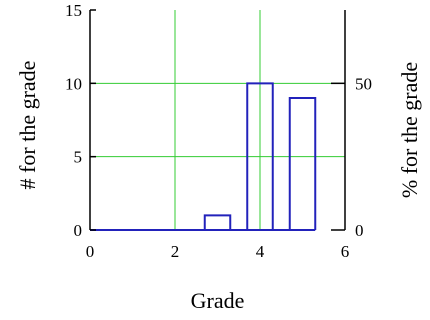 This screenshot has height=320, width=430. Describe the element at coordinates (218, 300) in the screenshot. I see `x-axis-title: Grade` at that location.